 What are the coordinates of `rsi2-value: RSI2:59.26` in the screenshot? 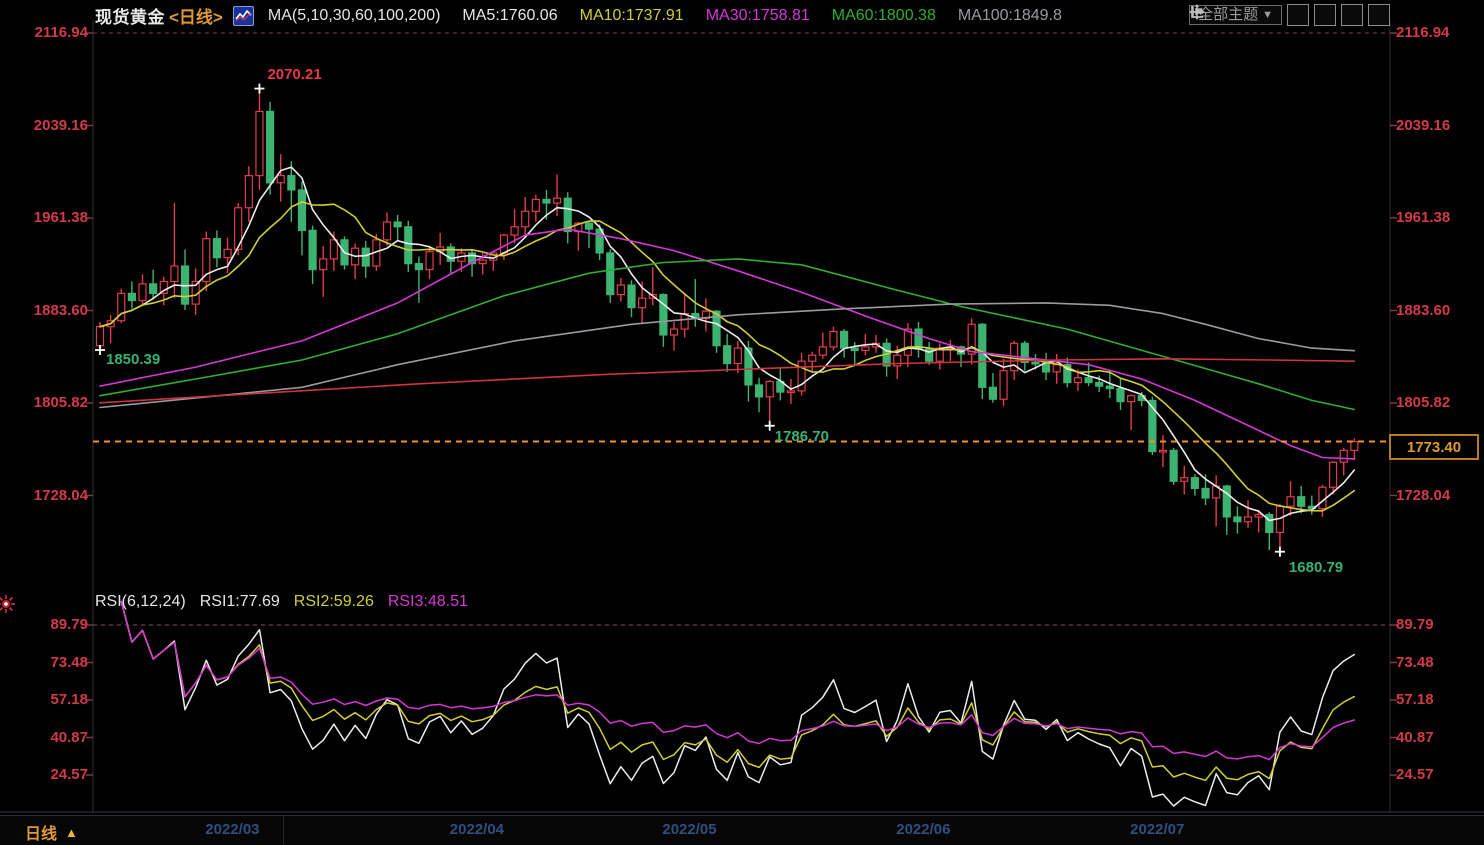 It's located at (333, 601).